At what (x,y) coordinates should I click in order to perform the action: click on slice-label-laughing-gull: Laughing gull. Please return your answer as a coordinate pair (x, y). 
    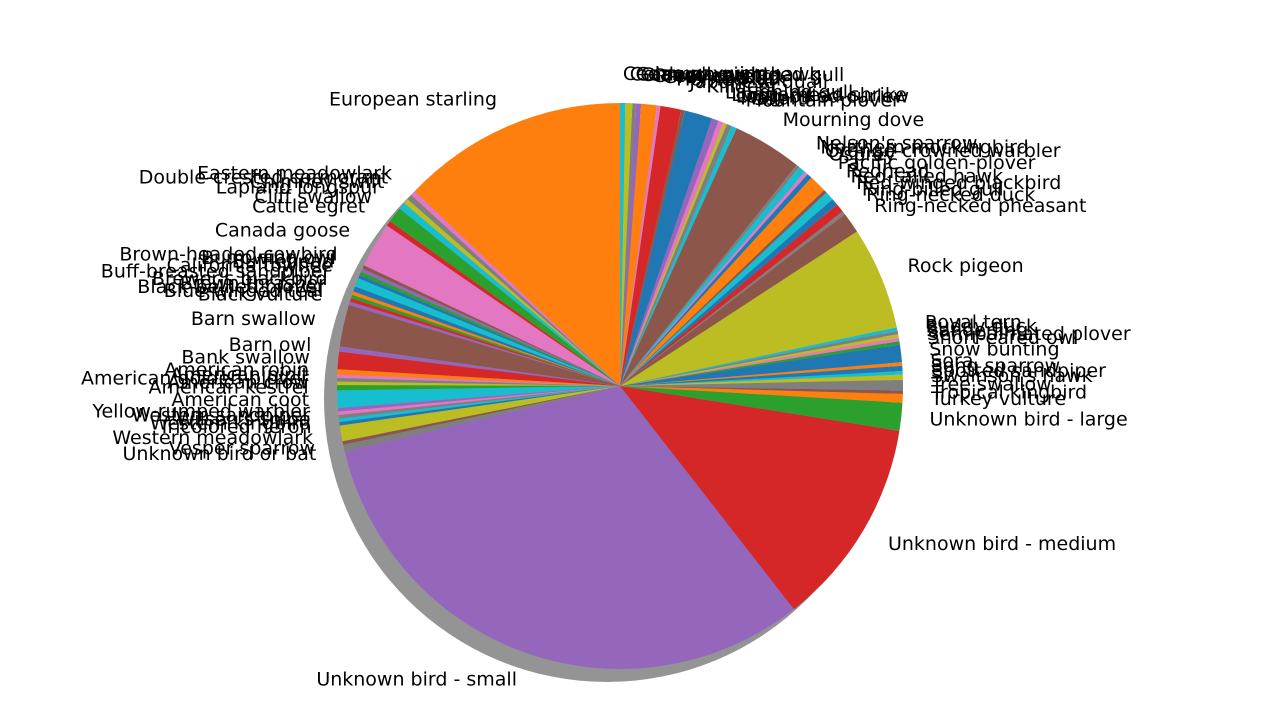
    Looking at the image, I should click on (789, 92).